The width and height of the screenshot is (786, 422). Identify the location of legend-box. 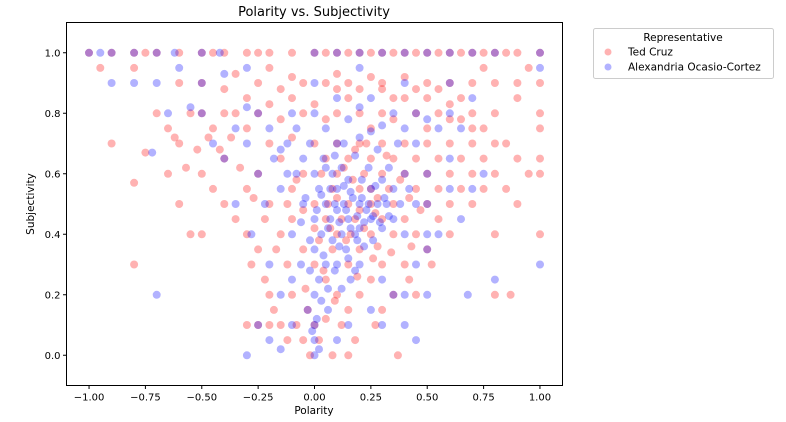
(683, 53).